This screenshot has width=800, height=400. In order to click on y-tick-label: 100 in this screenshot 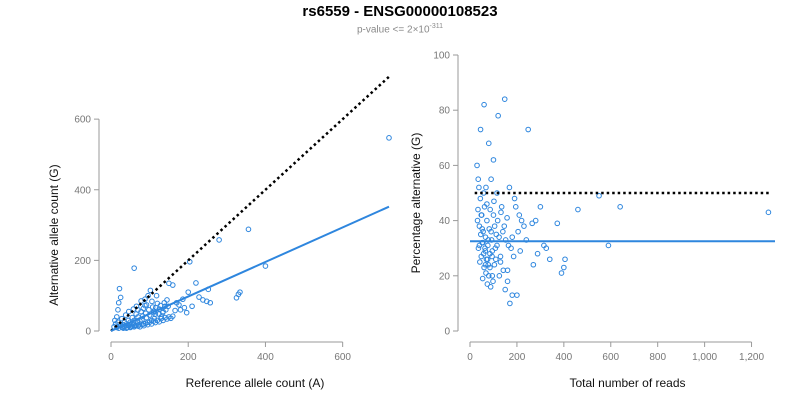, I will do `click(441, 56)`.